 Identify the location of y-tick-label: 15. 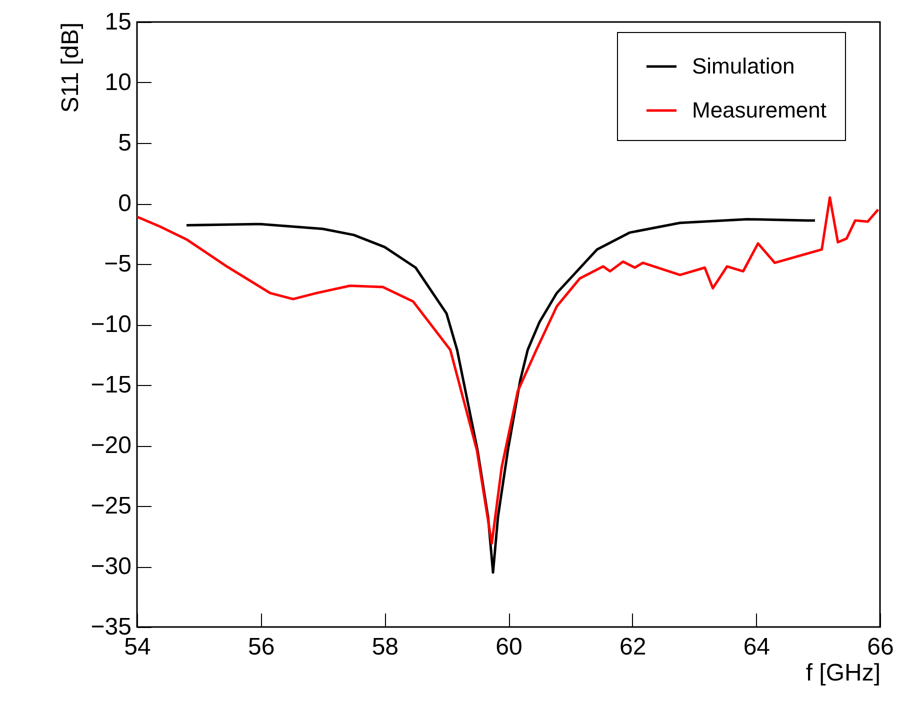
(118, 22).